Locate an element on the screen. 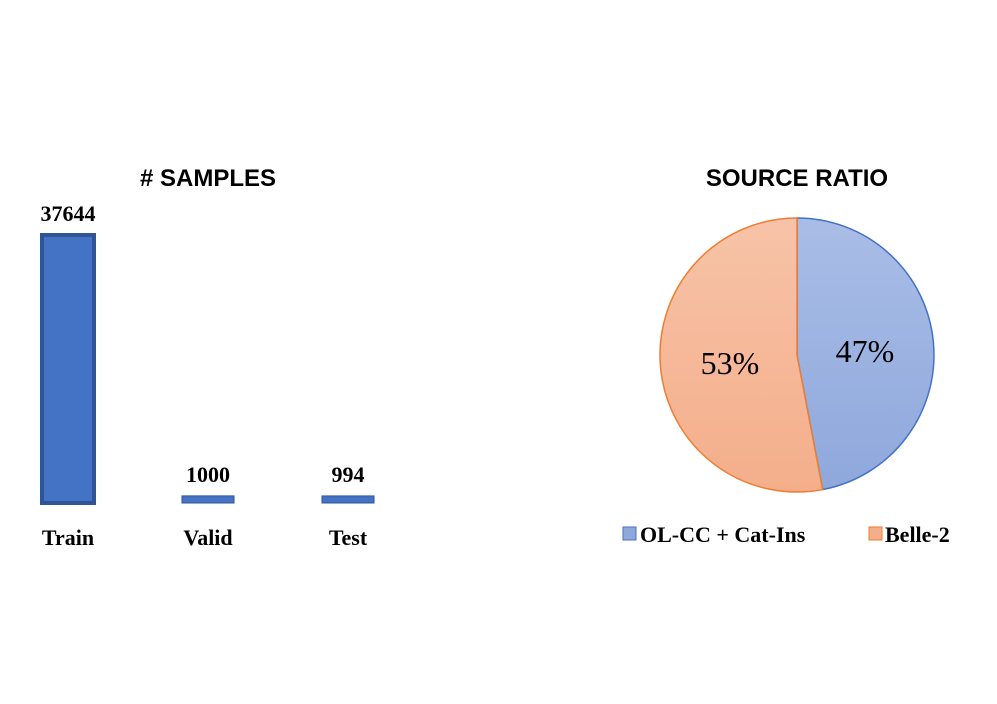  bar-value-label: 1000 is located at coordinates (208, 474).